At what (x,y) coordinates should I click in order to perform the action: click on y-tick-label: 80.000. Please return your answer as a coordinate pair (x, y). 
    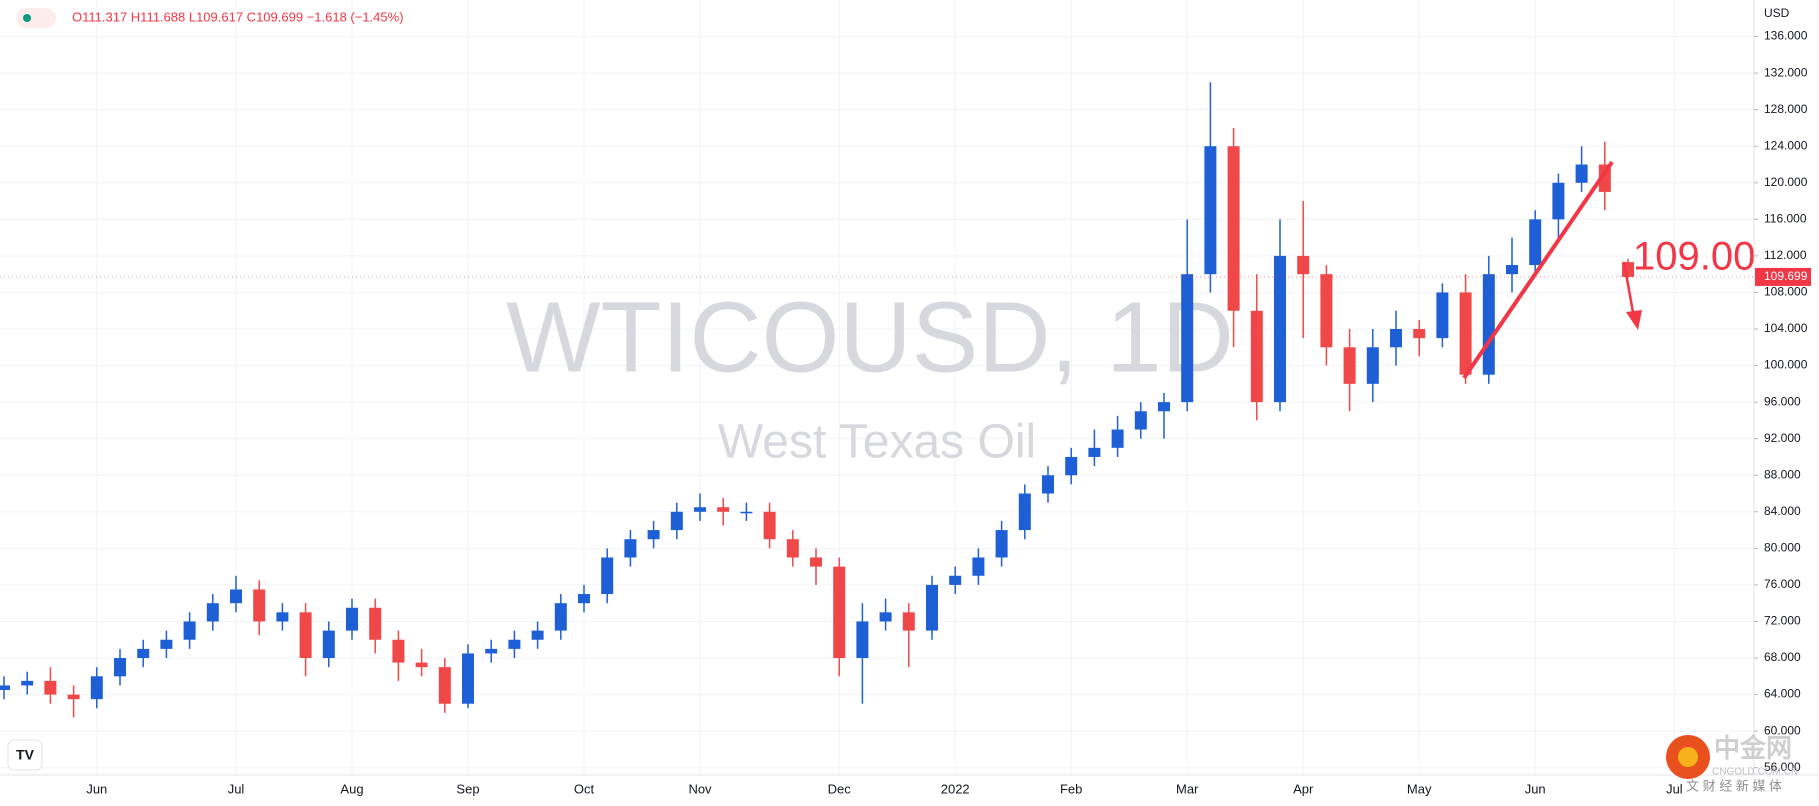
    Looking at the image, I should click on (1782, 548).